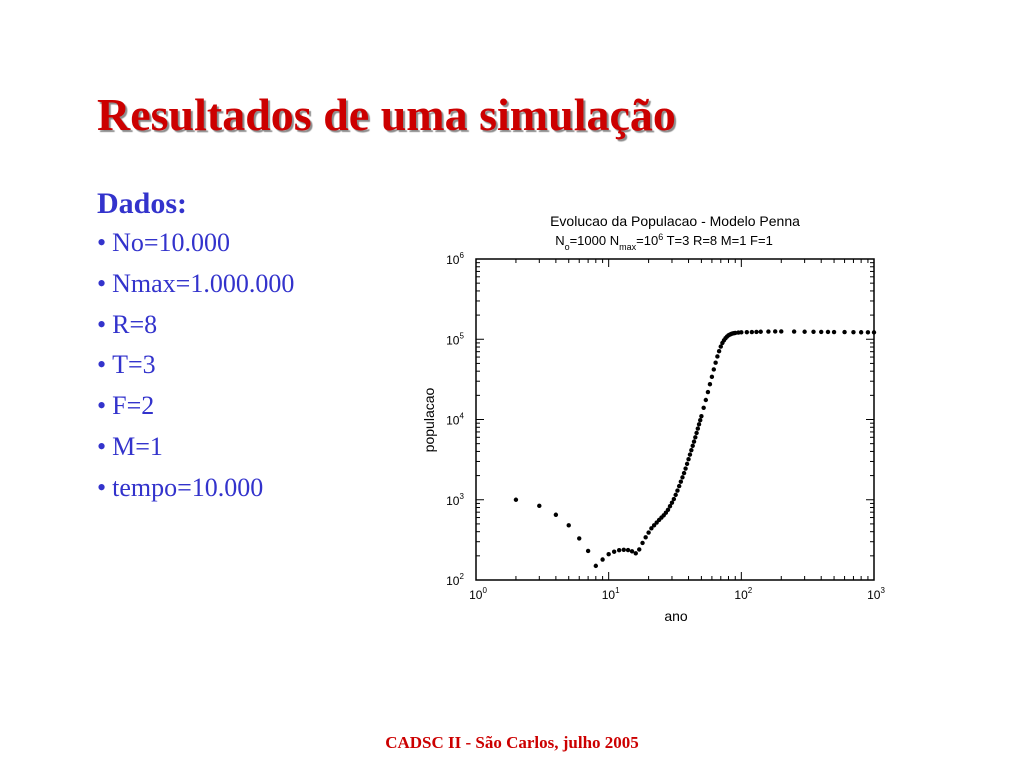 The height and width of the screenshot is (768, 1024). I want to click on chart-subtitle: No=1000 Nmax=106 T=3 R=8 M=1 F=1, so click(664, 242).